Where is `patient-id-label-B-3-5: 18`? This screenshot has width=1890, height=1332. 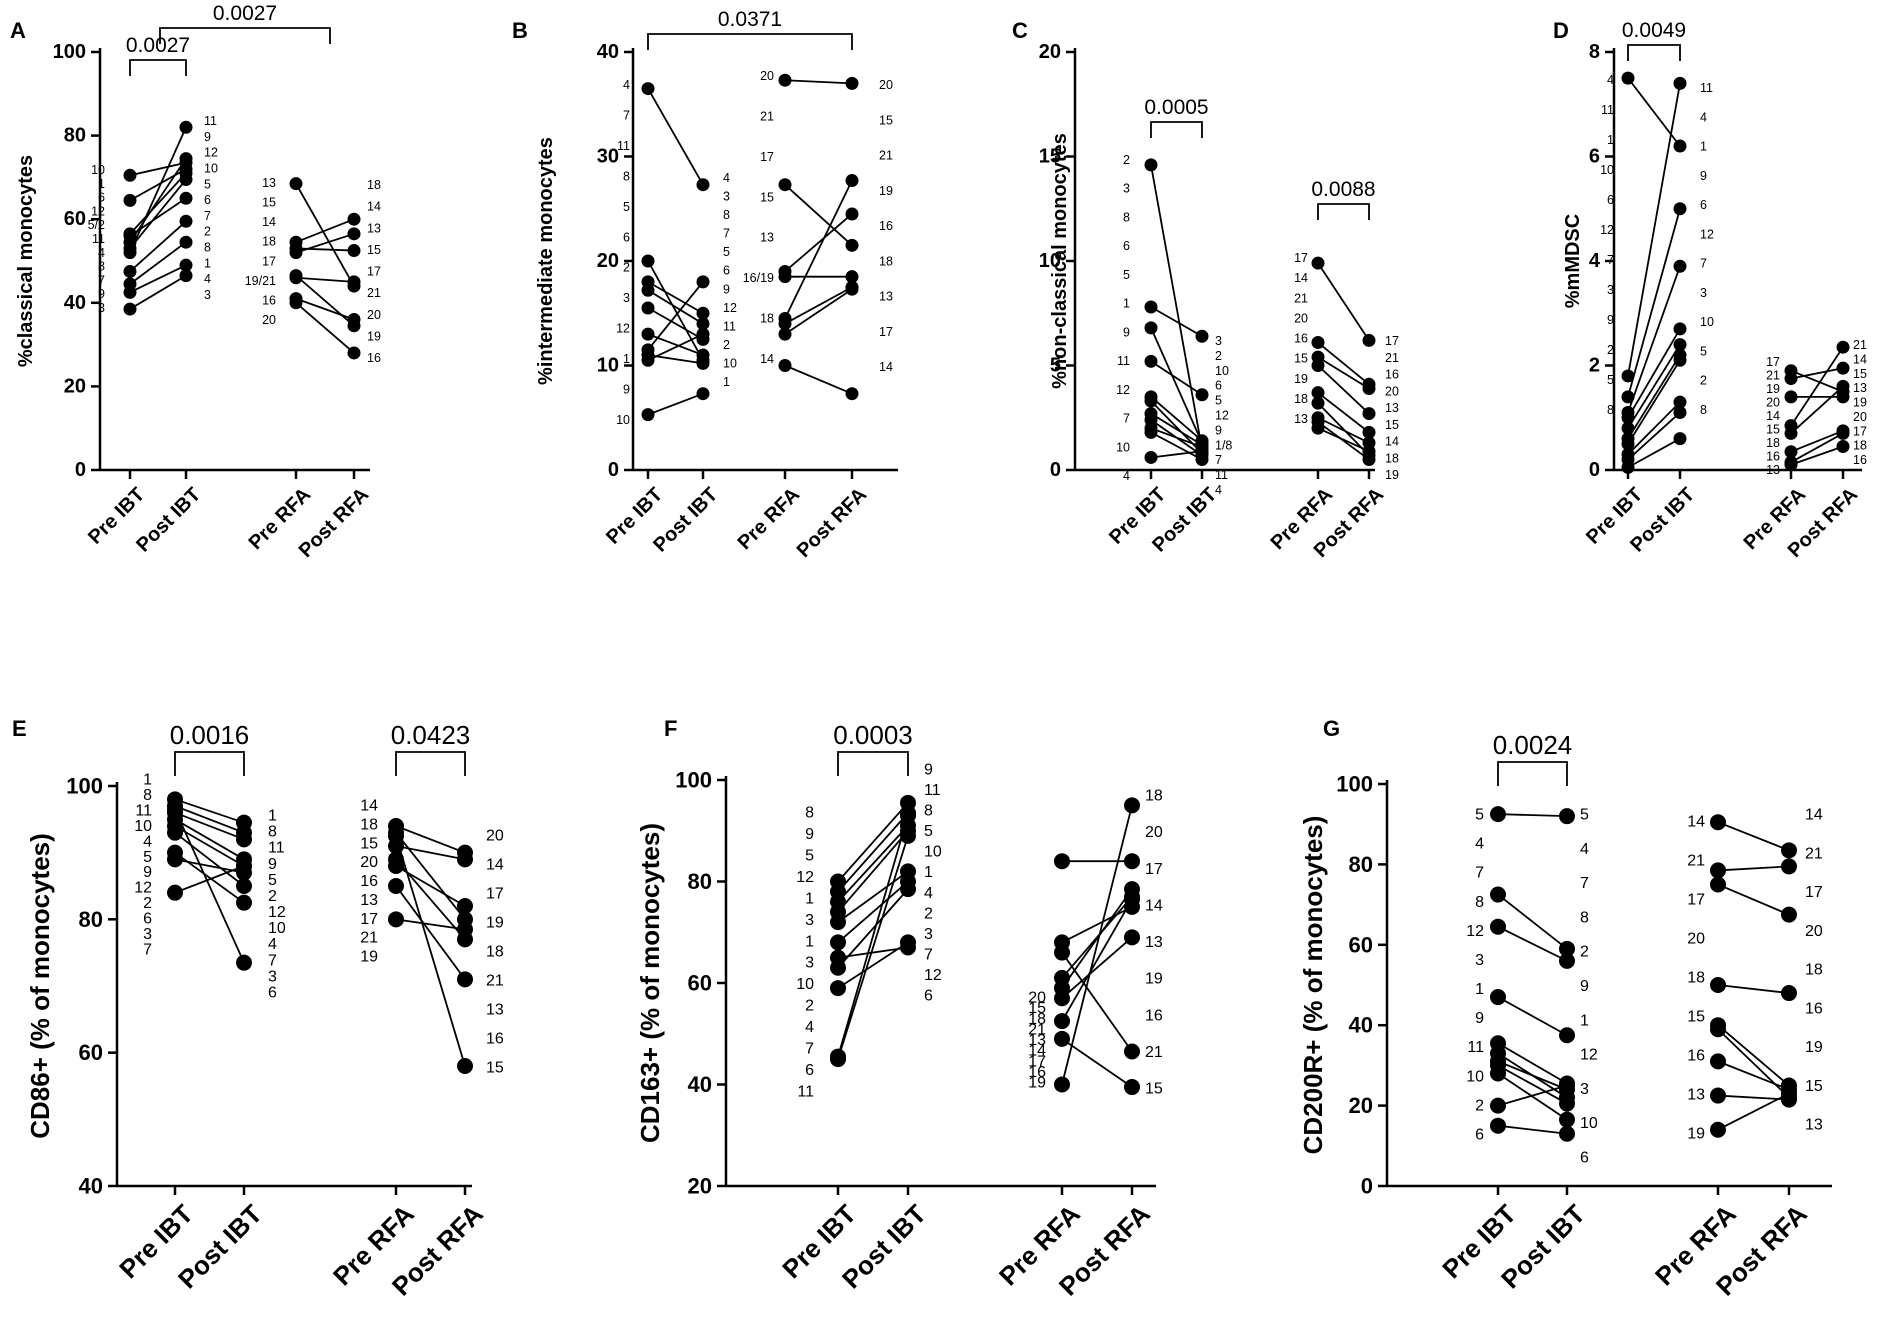
patient-id-label-B-3-5: 18 is located at coordinates (886, 261).